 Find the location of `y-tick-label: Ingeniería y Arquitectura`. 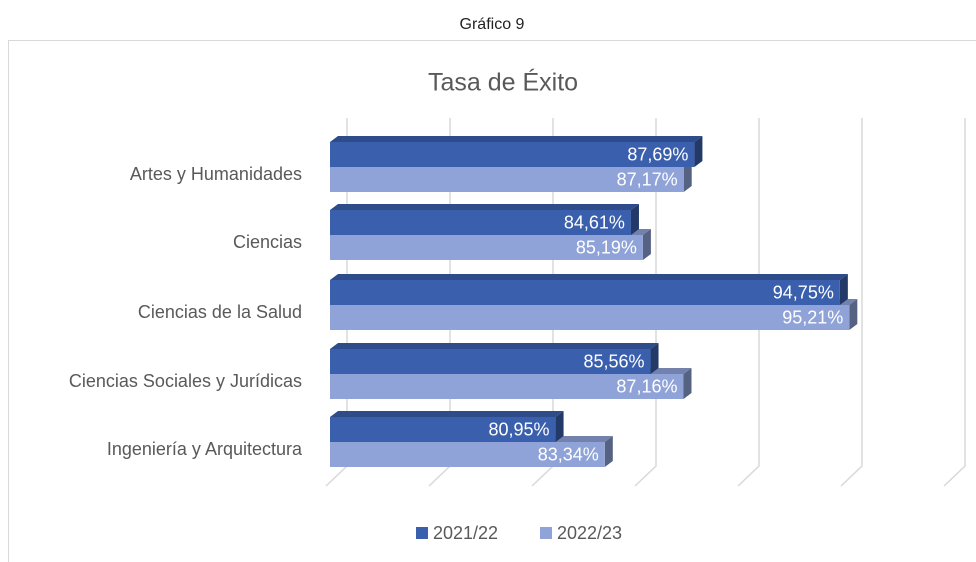

y-tick-label: Ingeniería y Arquitectura is located at coordinates (205, 449).